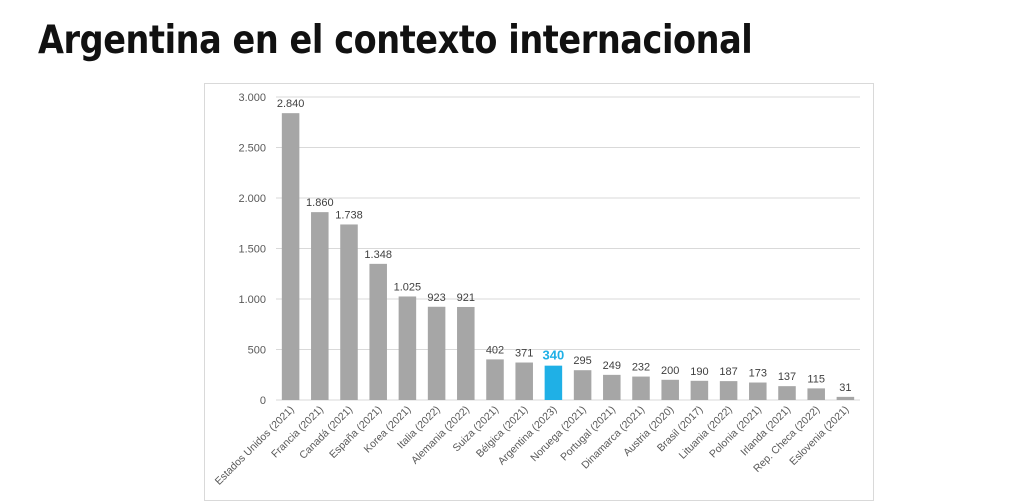 Image resolution: width=1024 pixels, height=503 pixels. I want to click on data-label: 923, so click(436, 298).